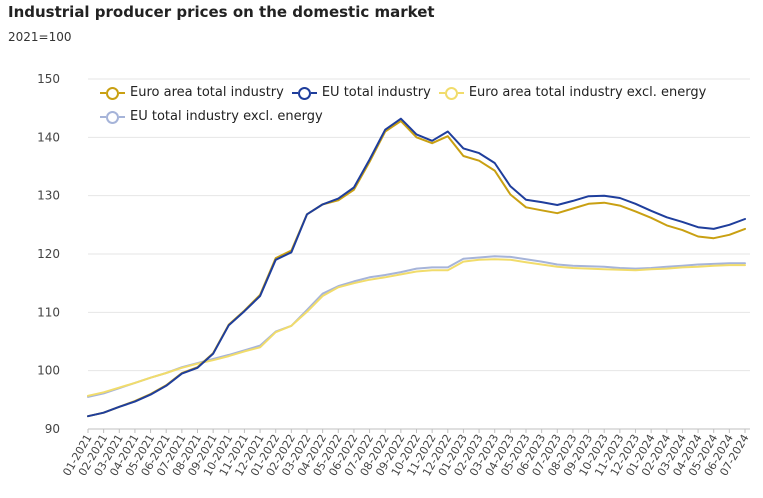 The width and height of the screenshot is (763, 498). Describe the element at coordinates (48, 79) in the screenshot. I see `y-tick-label: 150` at that location.